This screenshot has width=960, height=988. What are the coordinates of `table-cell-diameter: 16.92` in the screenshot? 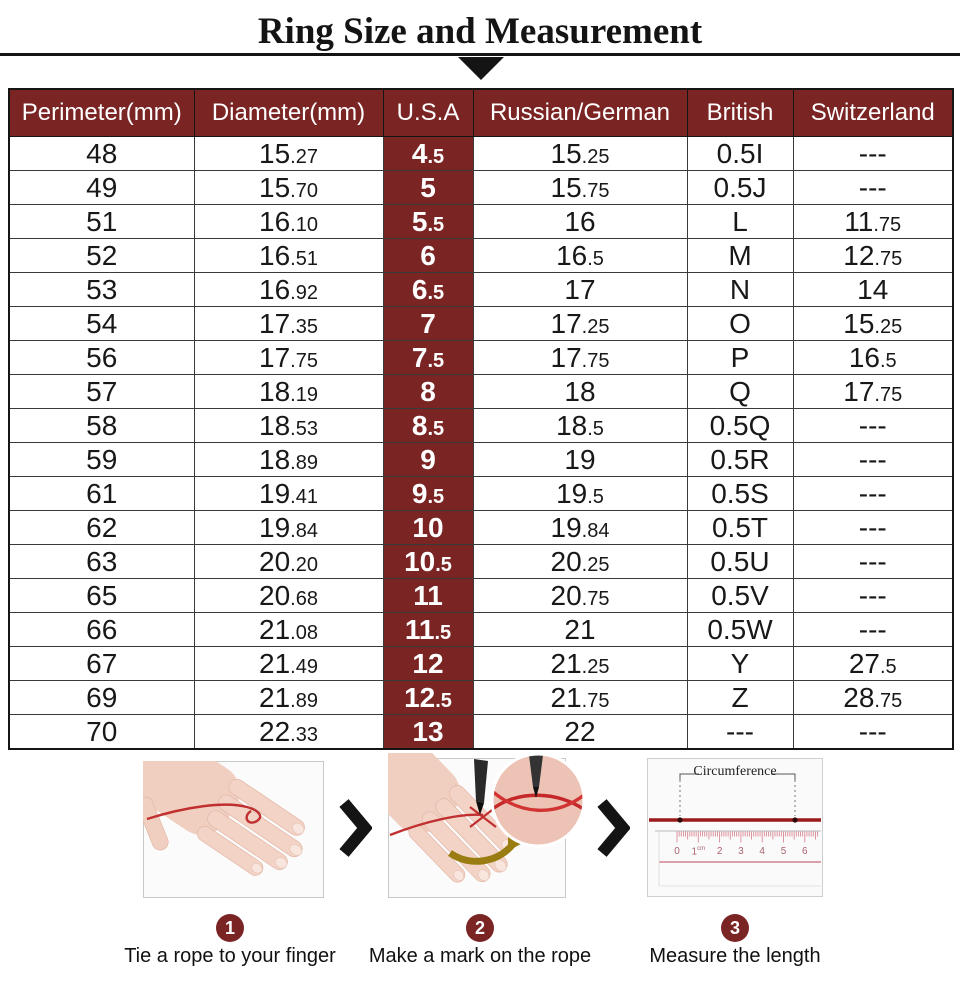 It's located at (288, 289).